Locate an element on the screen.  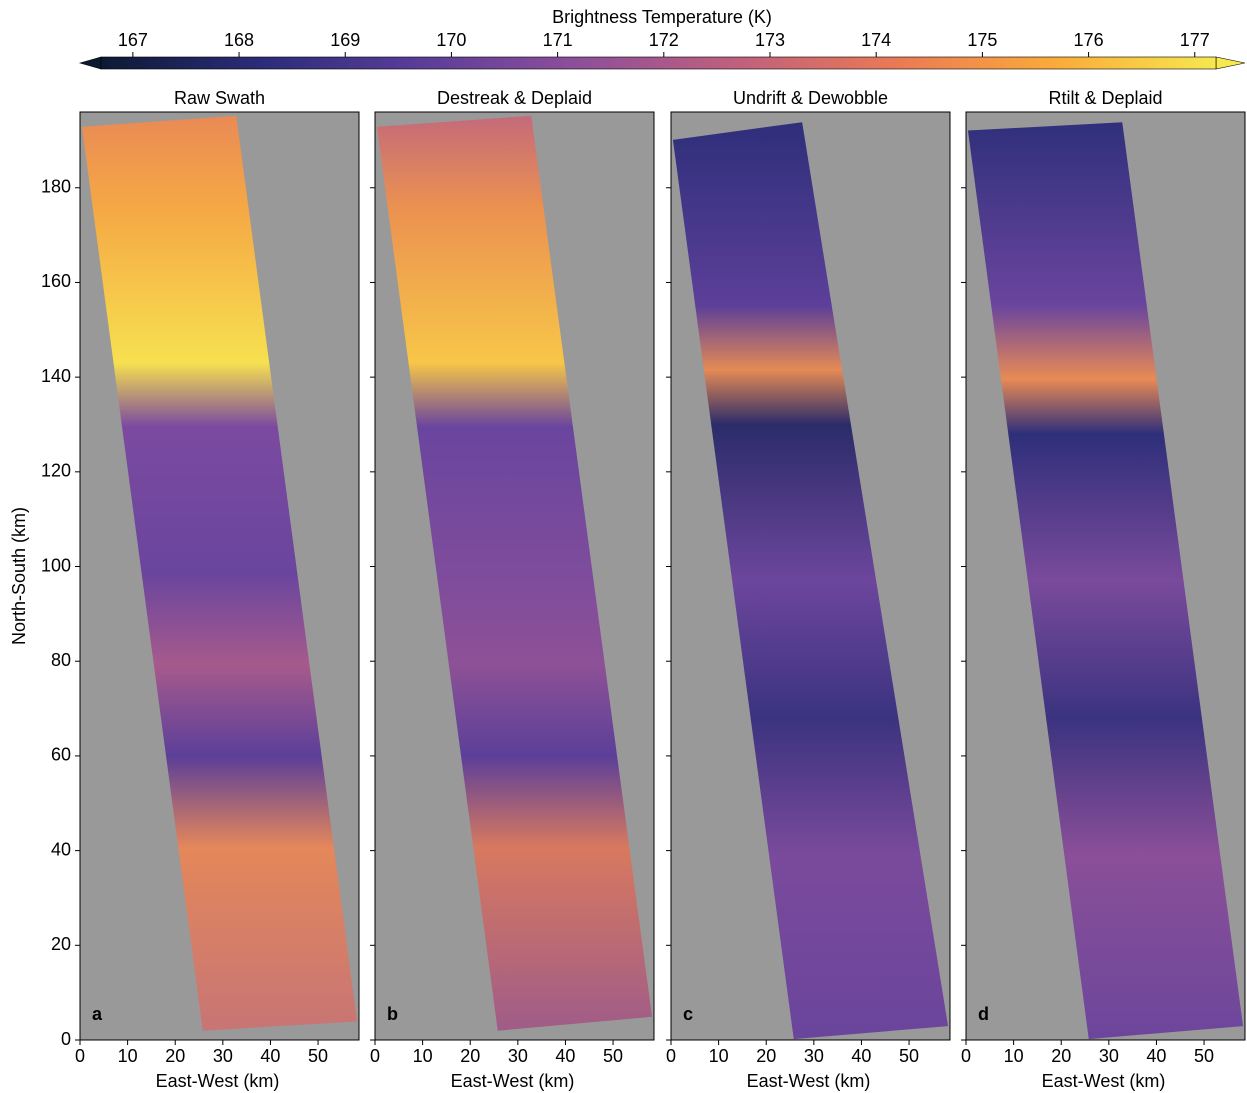
y-tick-label: 40 is located at coordinates (61, 849).